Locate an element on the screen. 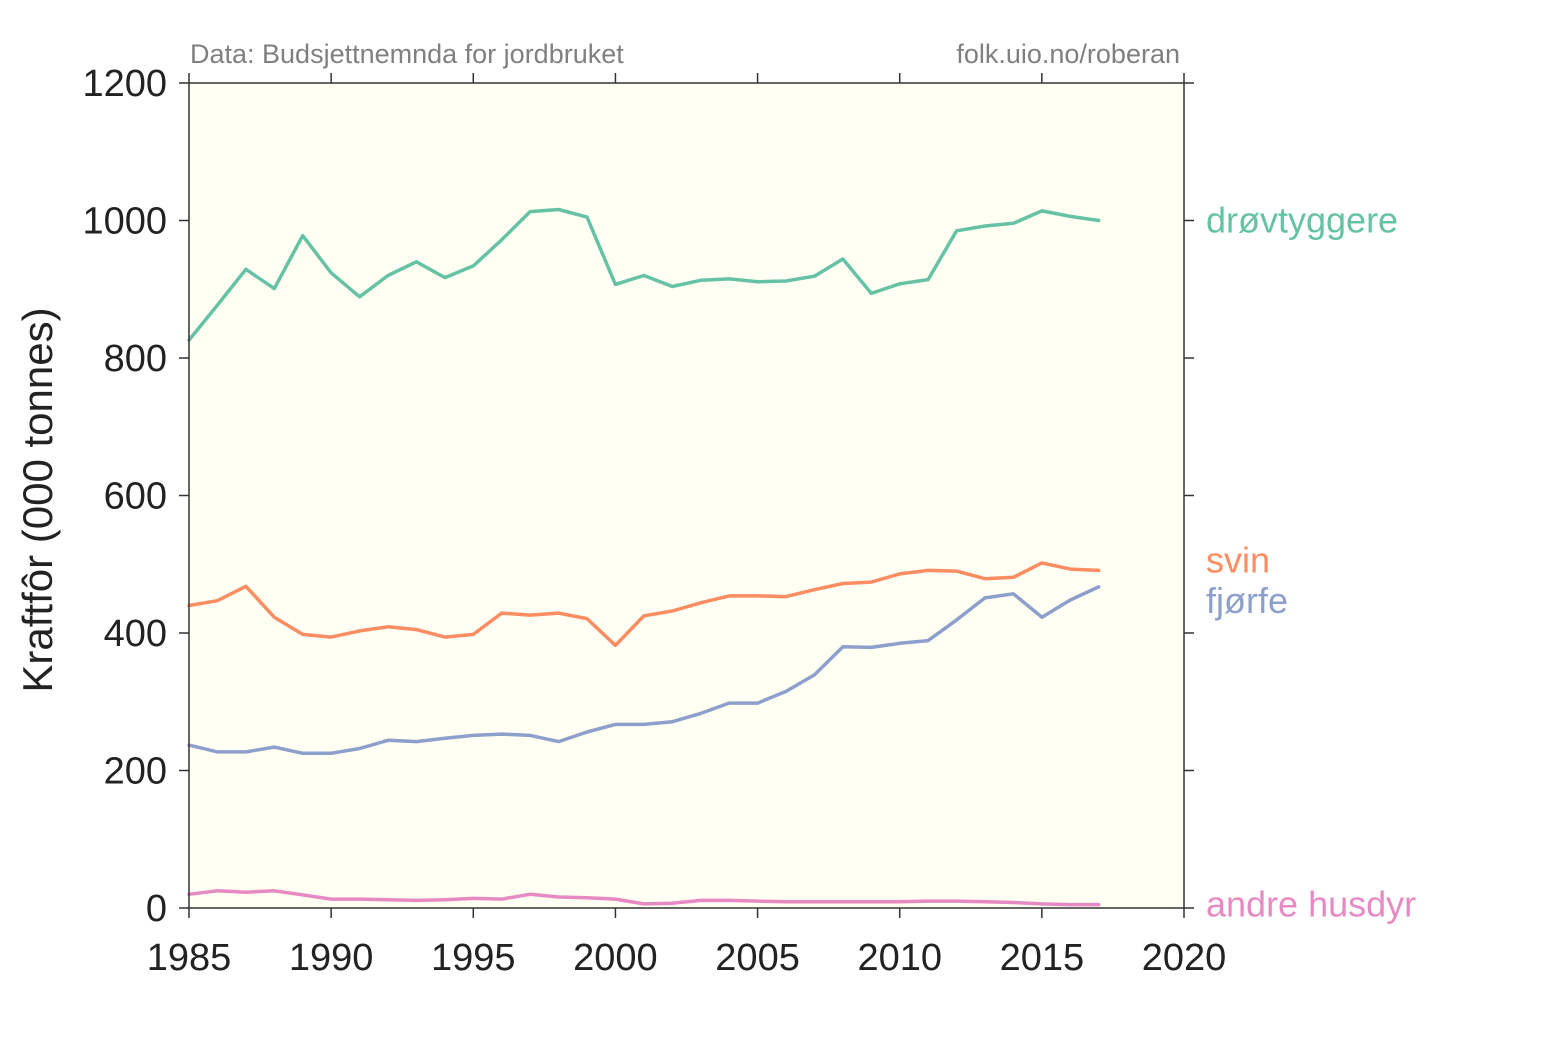 The image size is (1563, 1042). series-line-fjørfe is located at coordinates (644, 670).